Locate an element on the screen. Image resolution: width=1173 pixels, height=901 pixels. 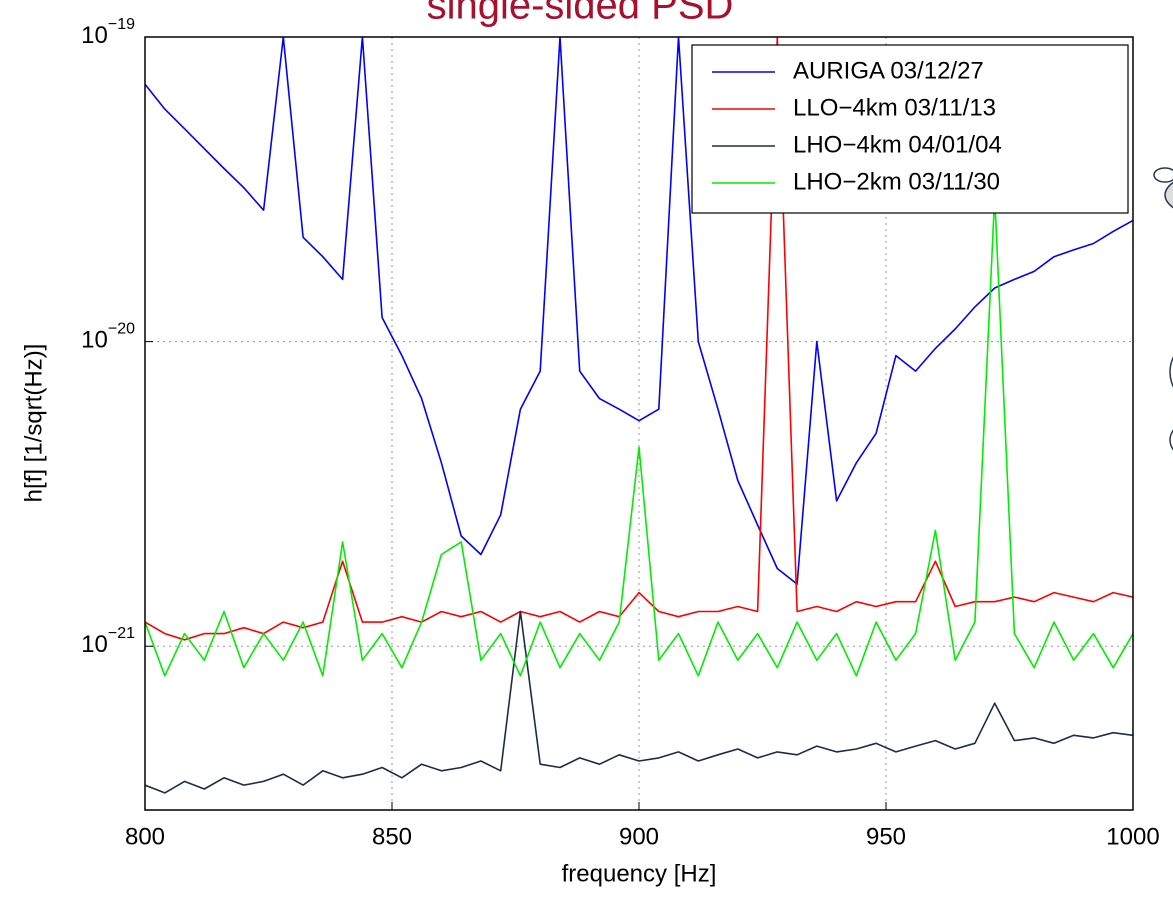
x-tick-label: 850 is located at coordinates (392, 836).